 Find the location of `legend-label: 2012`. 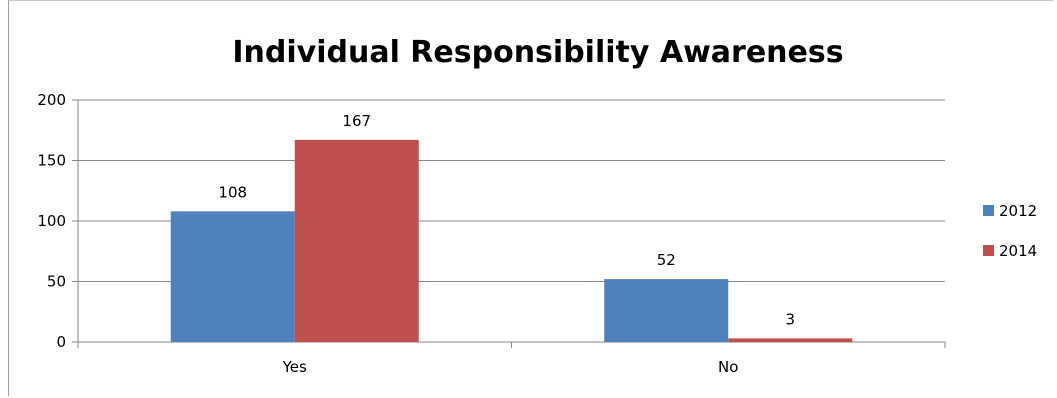

legend-label: 2012 is located at coordinates (1018, 211).